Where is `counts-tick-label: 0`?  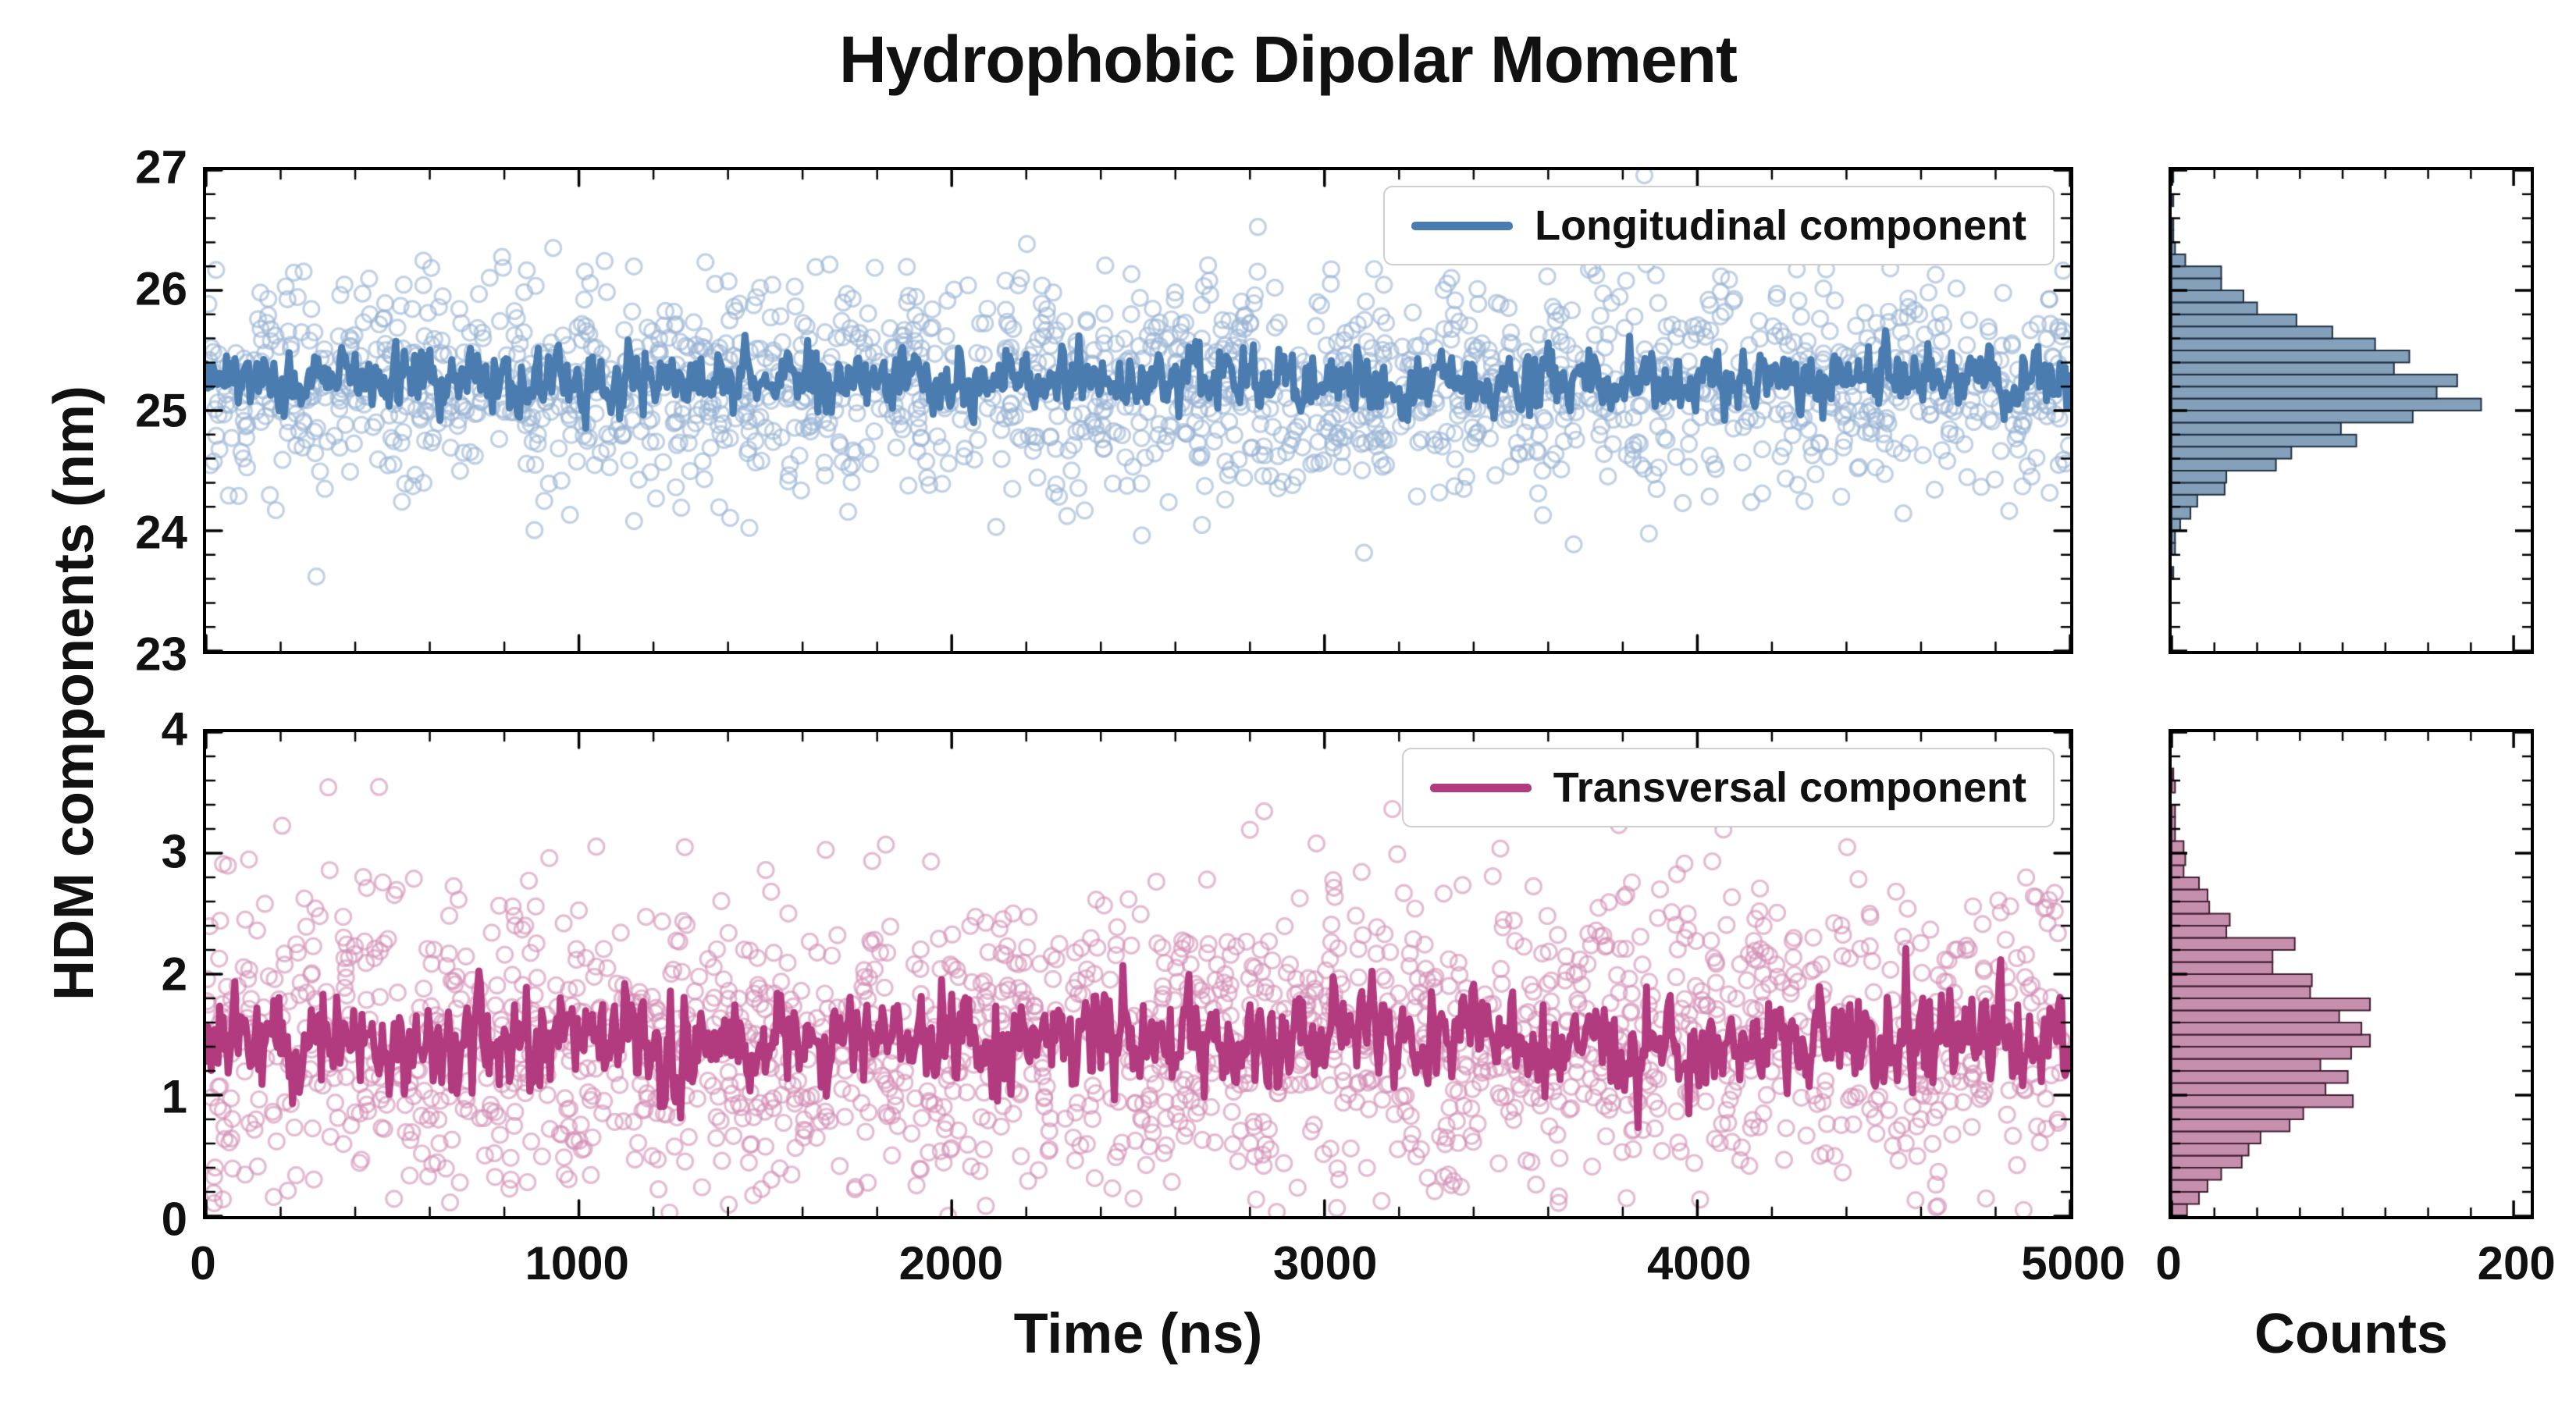 counts-tick-label: 0 is located at coordinates (2168, 1263).